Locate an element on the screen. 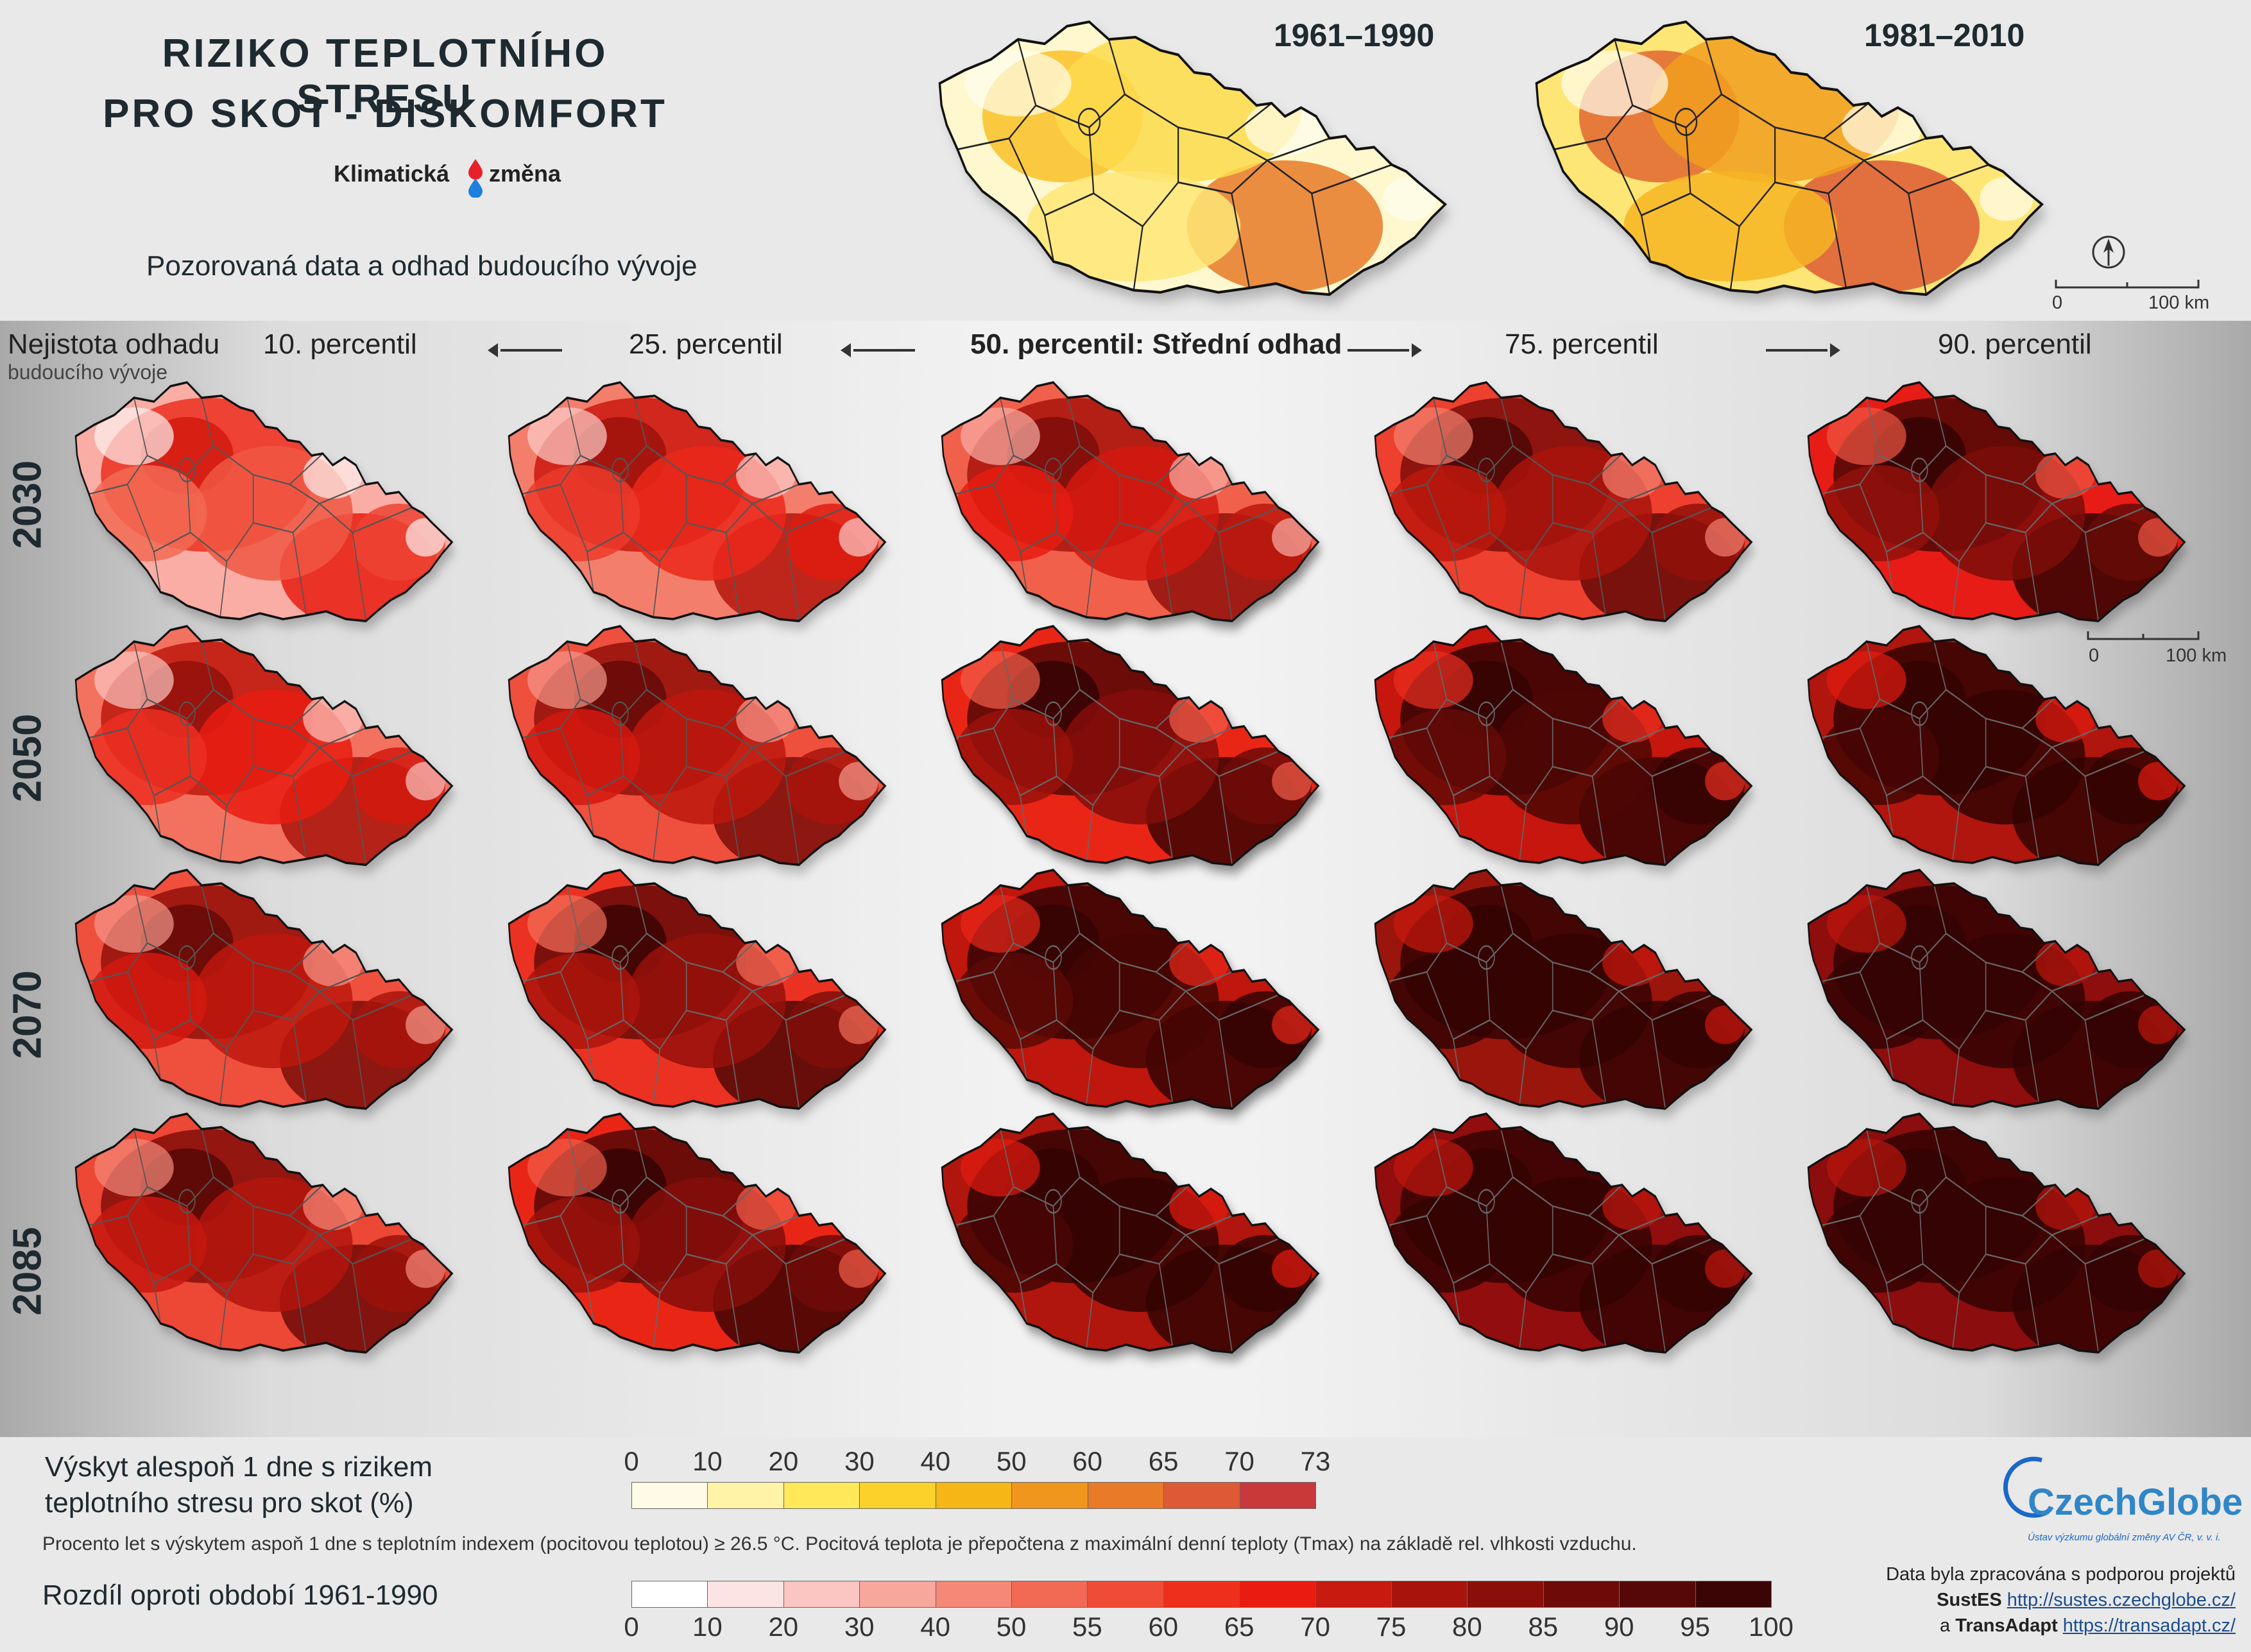  map-2085-p50 is located at coordinates (1130, 1233).